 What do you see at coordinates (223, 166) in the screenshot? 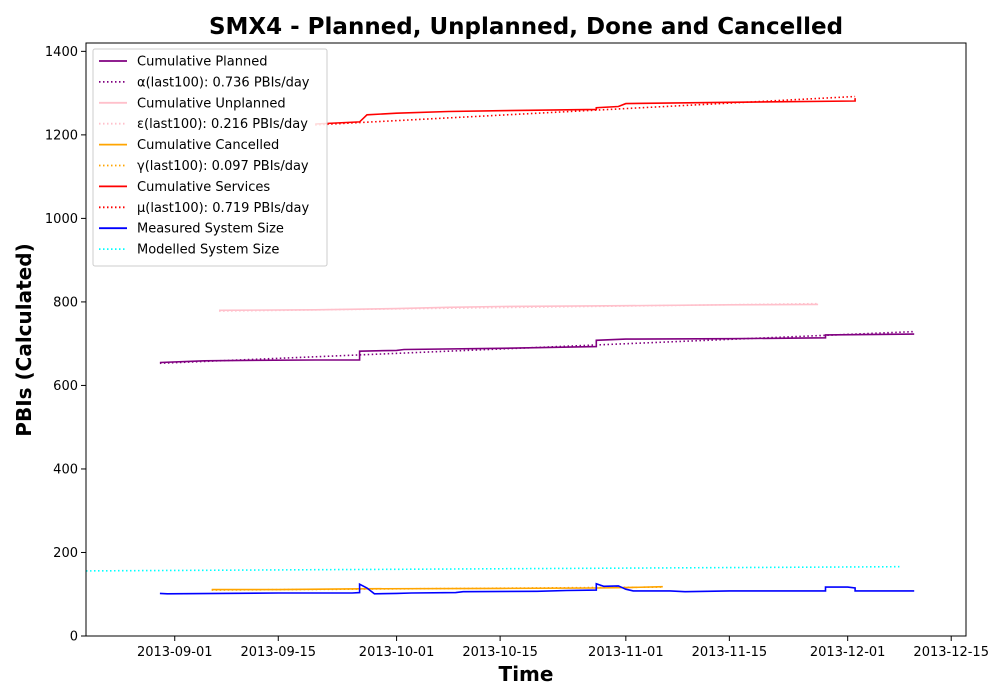
I see `legend-label-5: γ(last100): 0.097 PBIs/day` at bounding box center [223, 166].